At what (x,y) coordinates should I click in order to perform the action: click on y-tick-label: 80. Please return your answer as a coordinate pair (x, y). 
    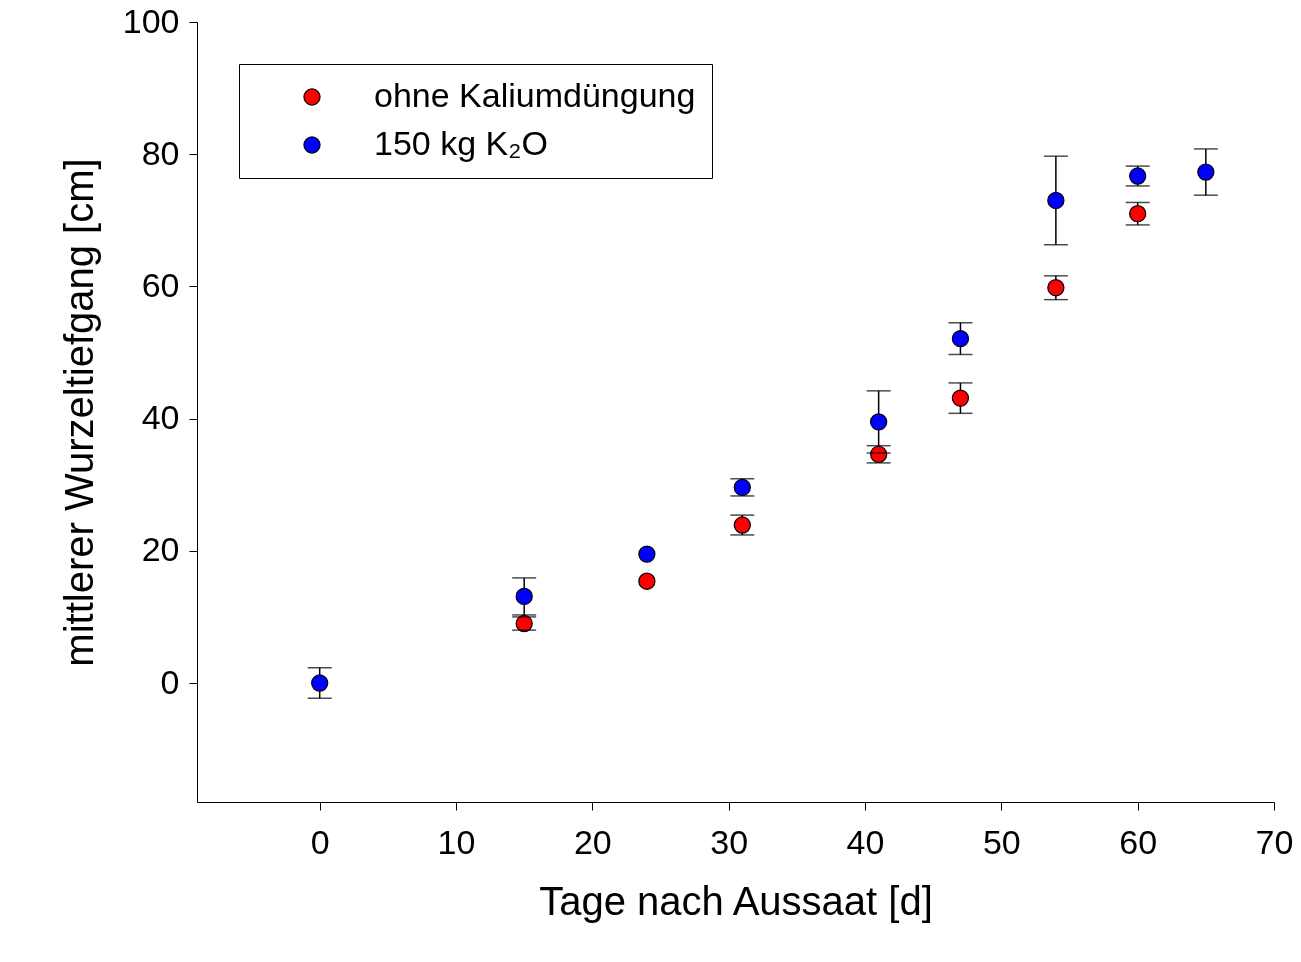
    Looking at the image, I should click on (160, 152).